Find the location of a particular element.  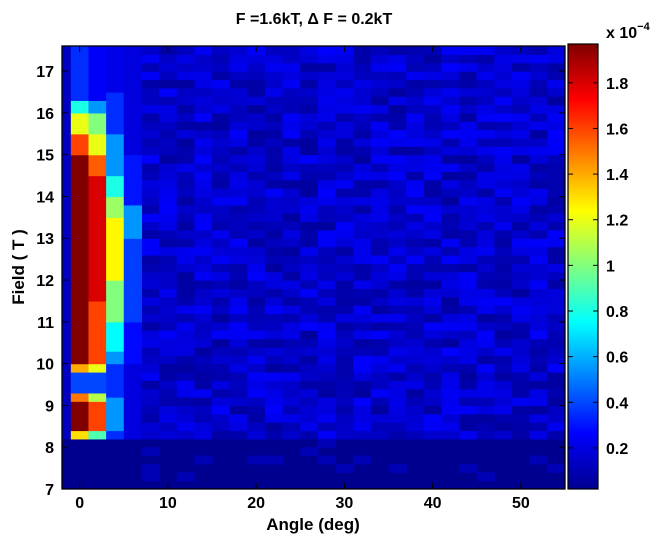

colorbar-gradient is located at coordinates (583, 266).